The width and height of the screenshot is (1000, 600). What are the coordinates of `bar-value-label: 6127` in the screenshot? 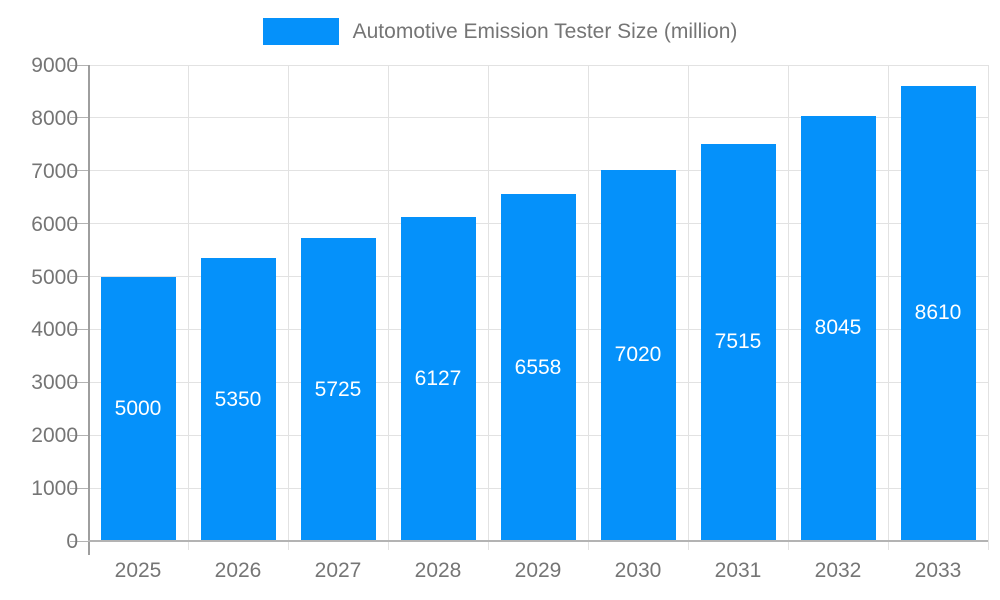 It's located at (438, 378).